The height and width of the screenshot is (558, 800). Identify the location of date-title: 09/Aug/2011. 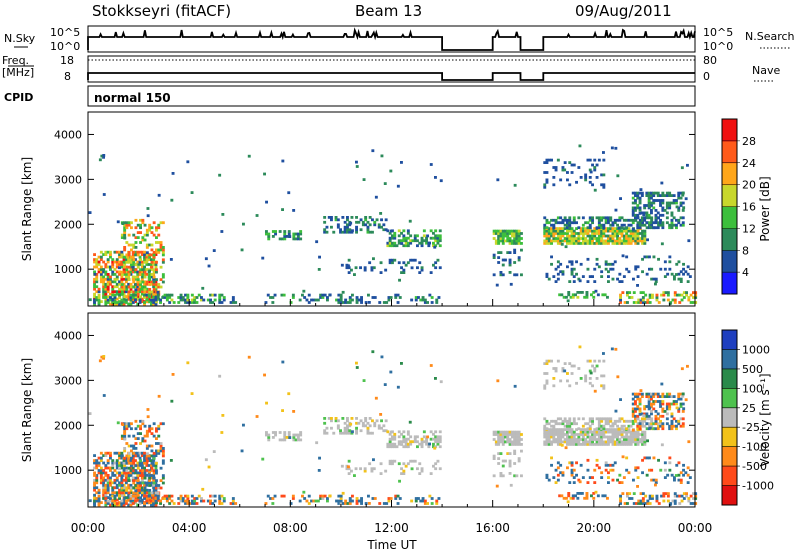
(623, 11).